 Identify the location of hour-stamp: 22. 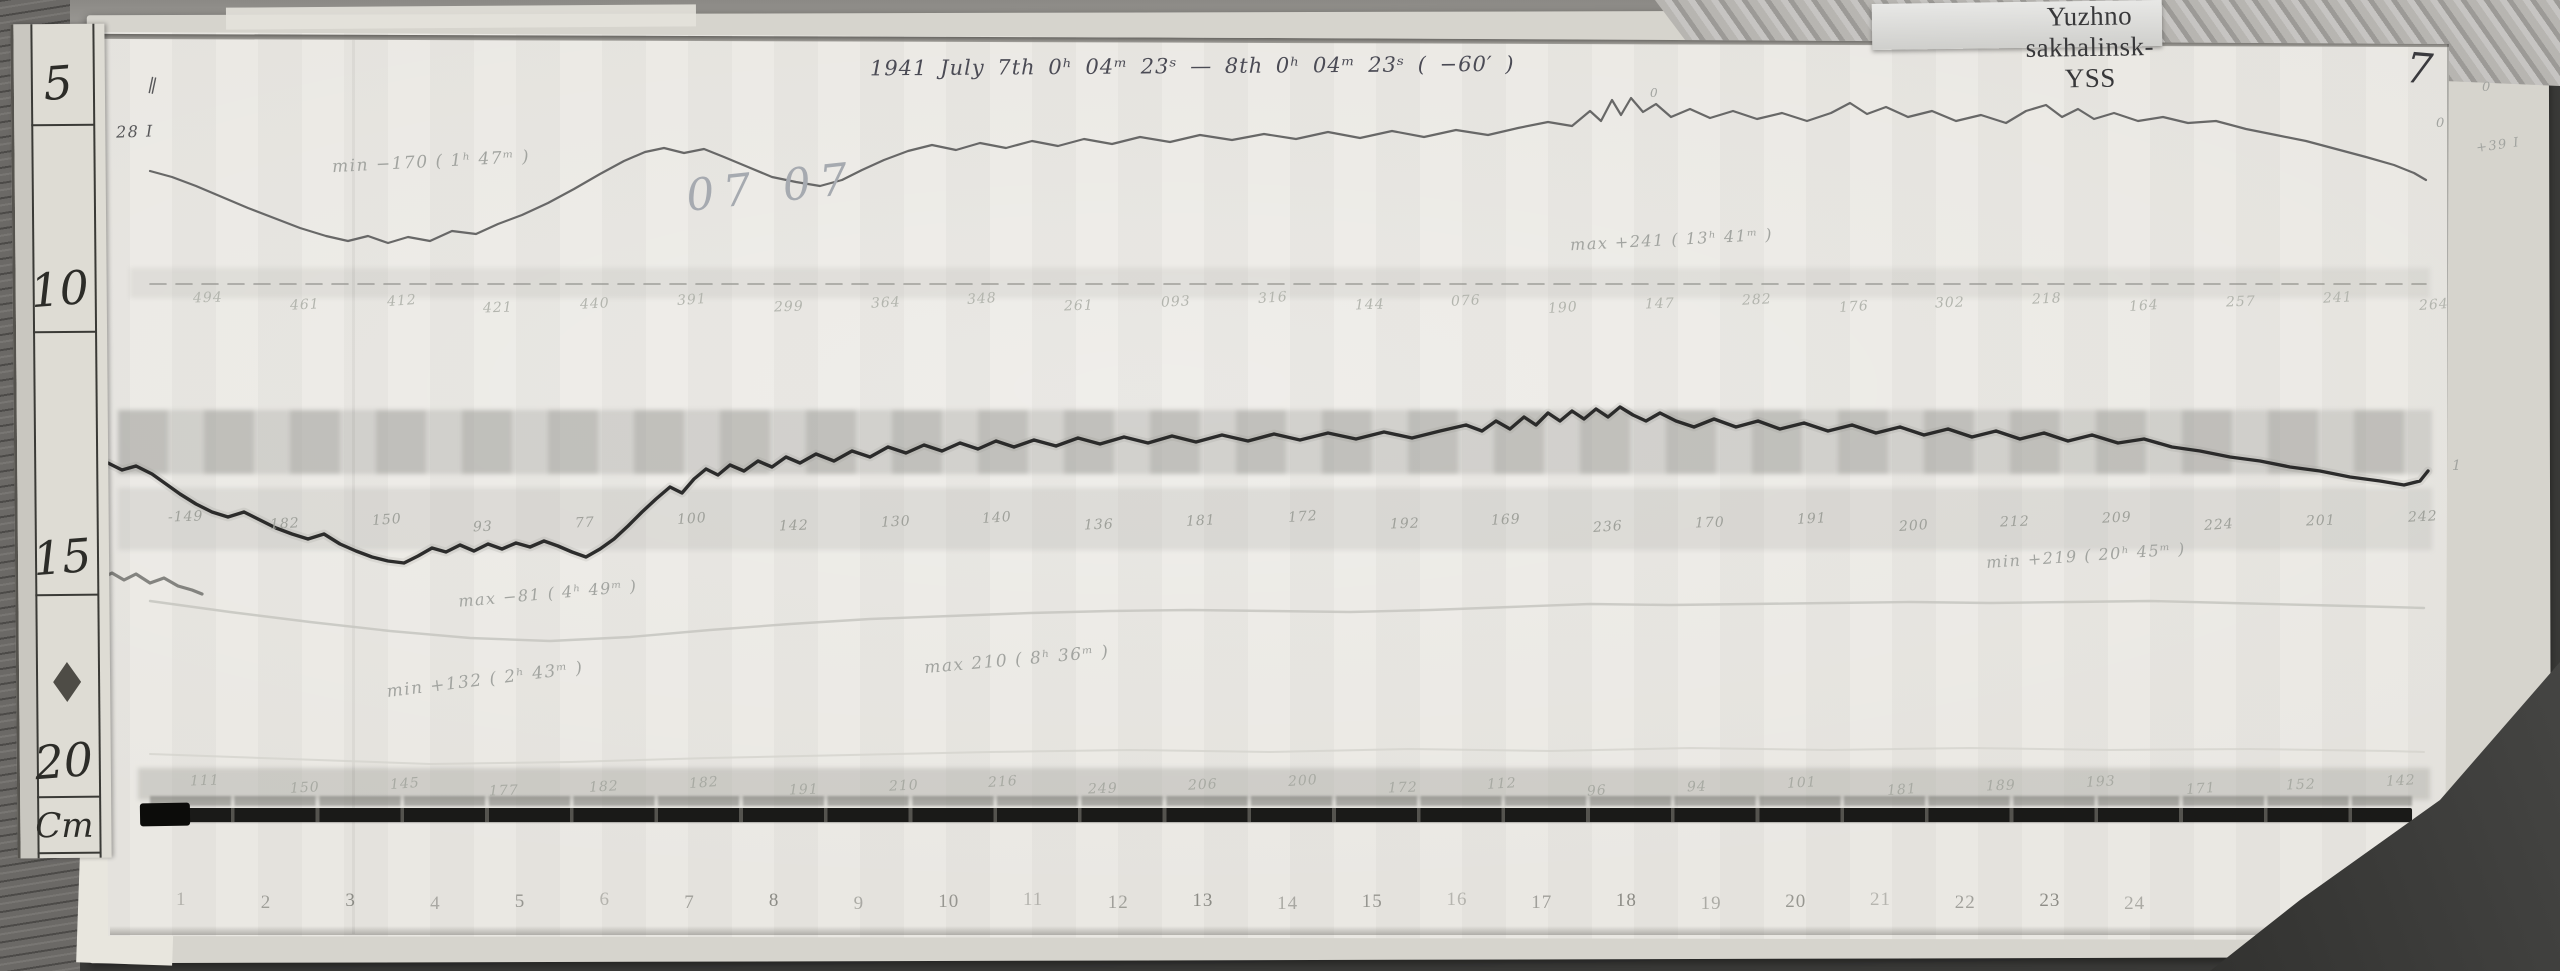
(1965, 902).